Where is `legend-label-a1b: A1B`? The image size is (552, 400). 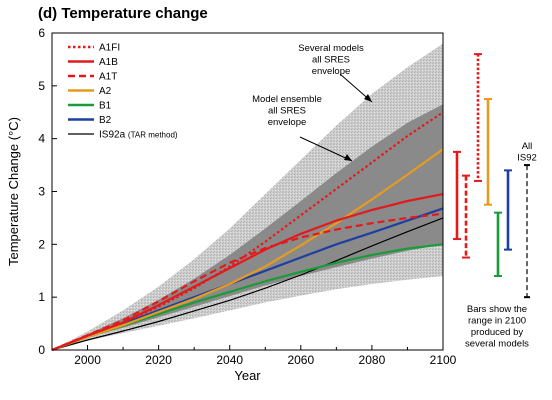
legend-label-a1b: A1B is located at coordinates (108, 62).